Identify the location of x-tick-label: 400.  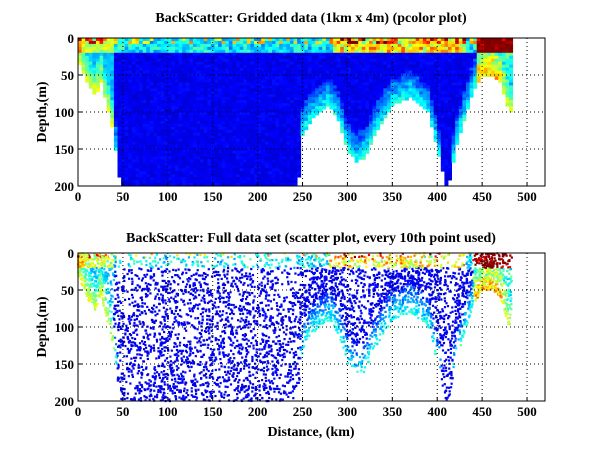
(437, 196).